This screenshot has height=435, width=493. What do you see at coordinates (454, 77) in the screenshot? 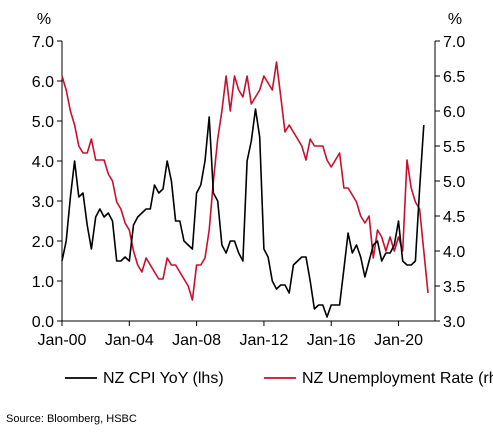
I see `right-tick-label: 6.5` at bounding box center [454, 77].